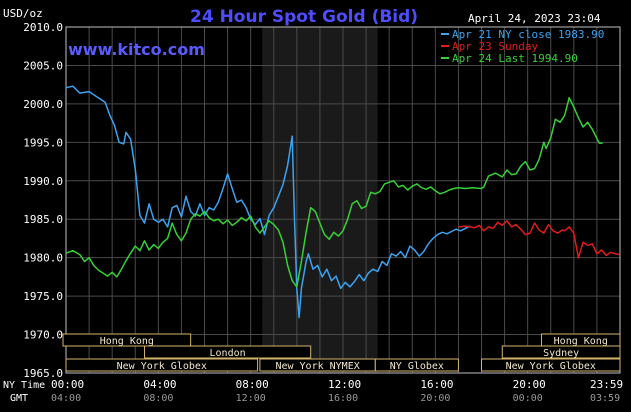 The image size is (631, 412). I want to click on legend-label: Apr 23 Sunday, so click(495, 46).